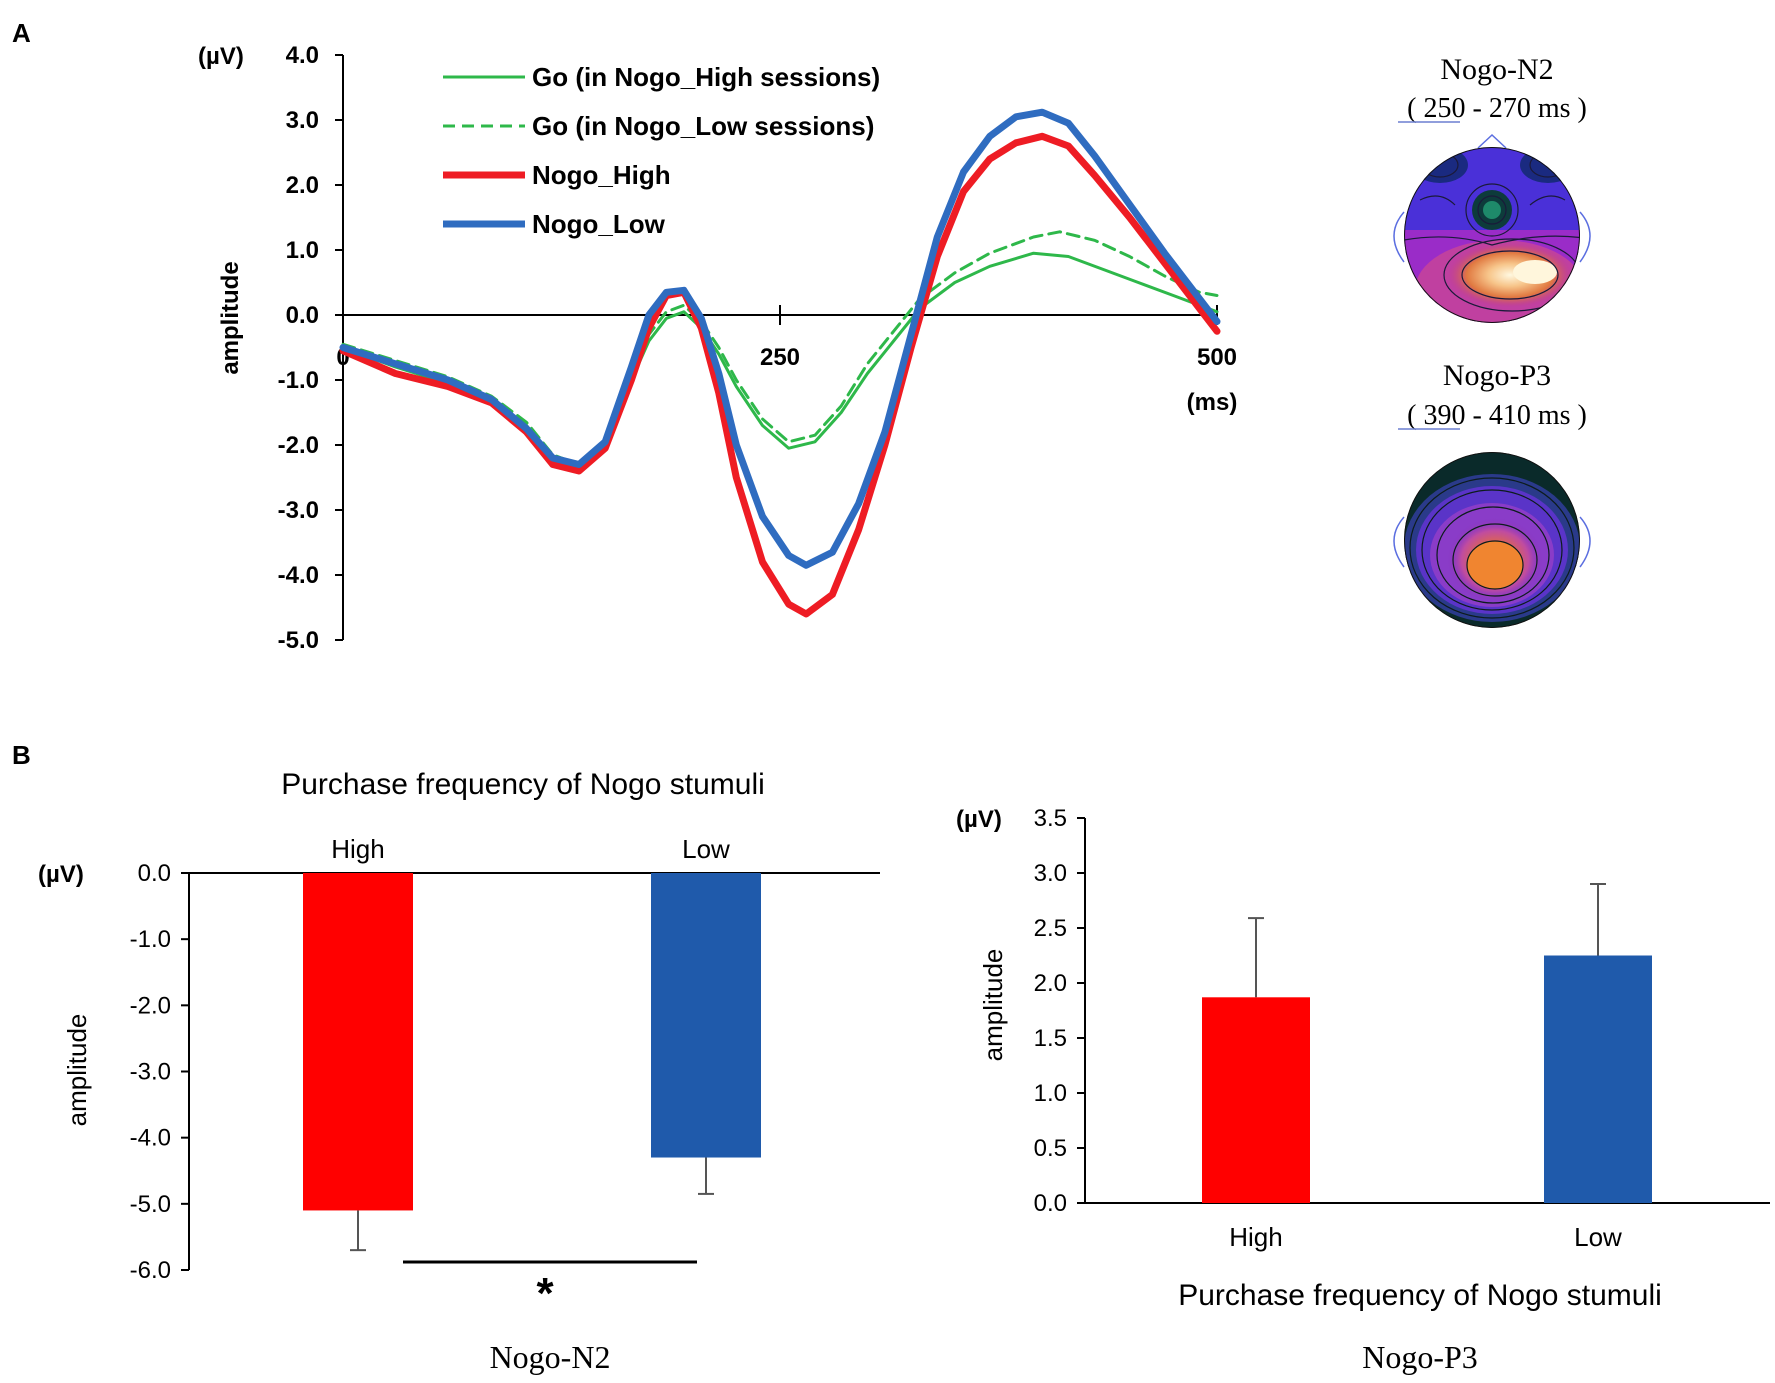 The image size is (1775, 1383). Describe the element at coordinates (1420, 1357) in the screenshot. I see `p3-caption: Nogo-P3` at that location.